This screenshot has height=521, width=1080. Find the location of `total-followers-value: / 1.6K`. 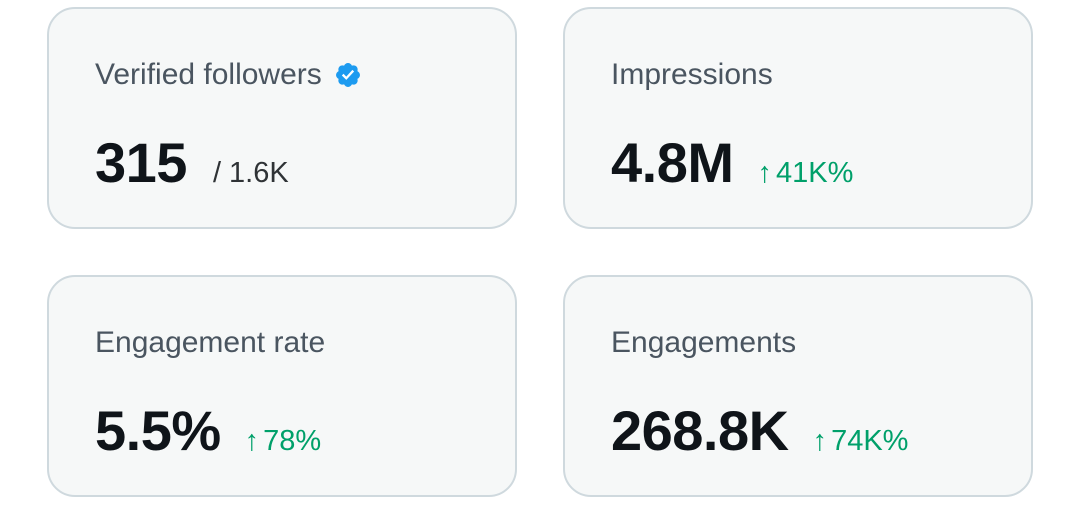

total-followers-value: / 1.6K is located at coordinates (250, 173).